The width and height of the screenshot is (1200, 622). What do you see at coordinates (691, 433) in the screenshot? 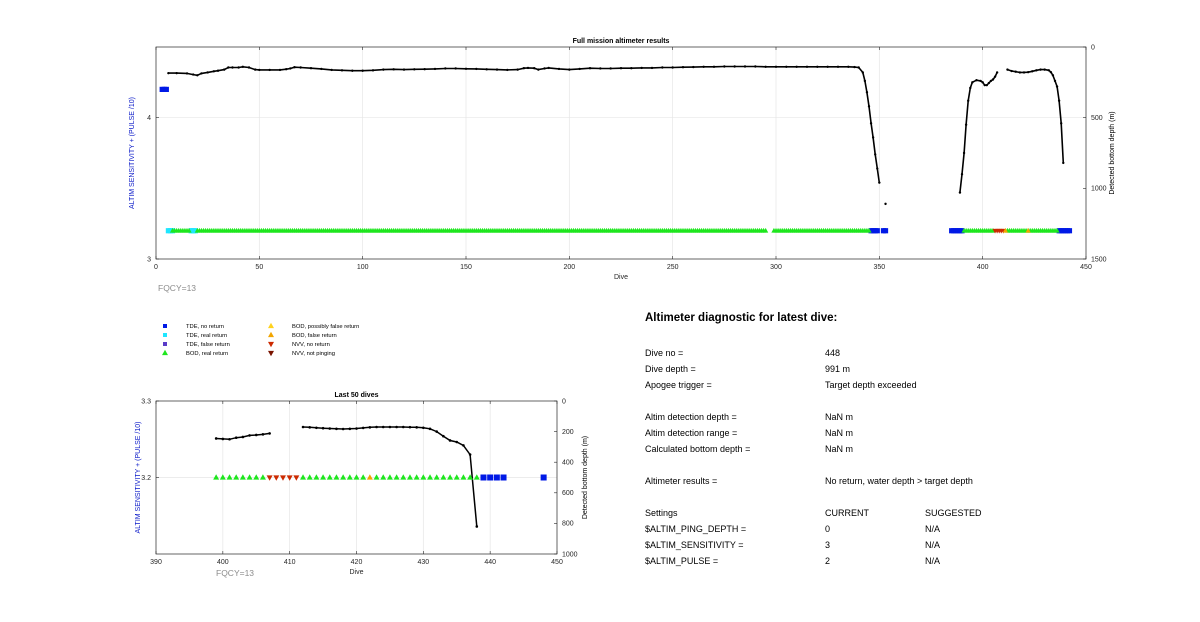
I see `diag-label: Altim detection range =` at bounding box center [691, 433].